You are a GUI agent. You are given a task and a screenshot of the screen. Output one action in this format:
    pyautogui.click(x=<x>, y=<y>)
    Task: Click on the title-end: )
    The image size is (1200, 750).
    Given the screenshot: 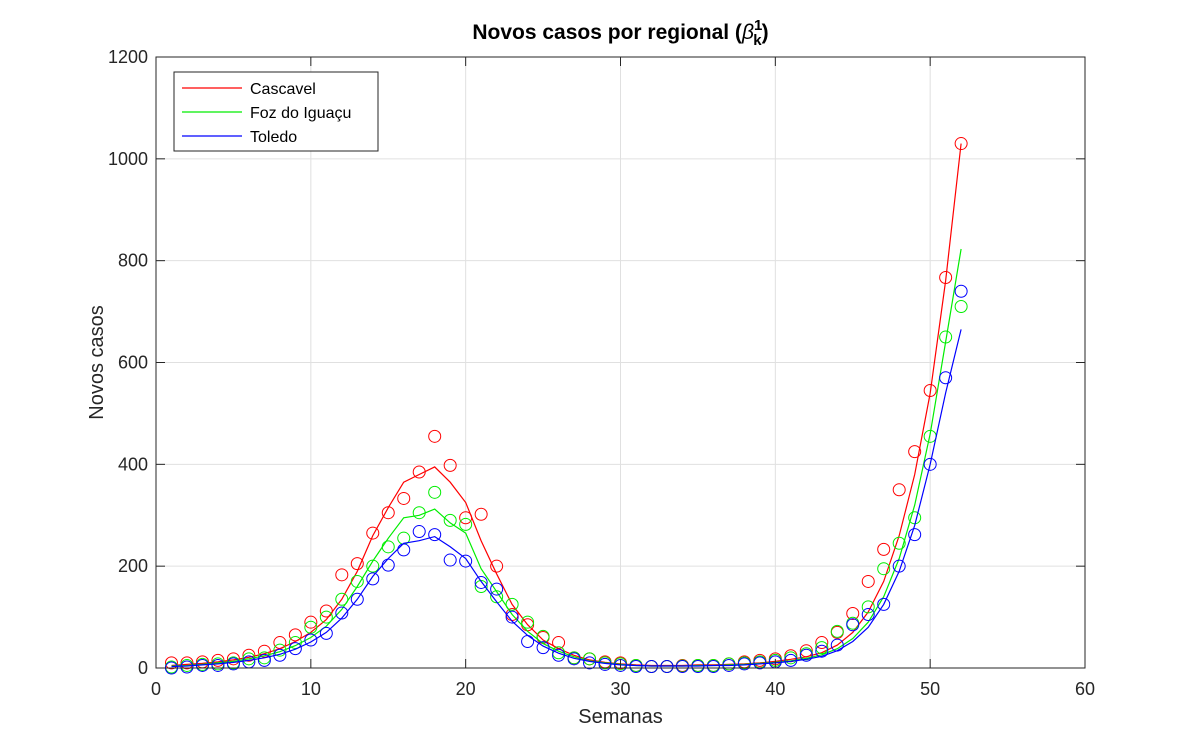 What is the action you would take?
    pyautogui.click(x=765, y=32)
    